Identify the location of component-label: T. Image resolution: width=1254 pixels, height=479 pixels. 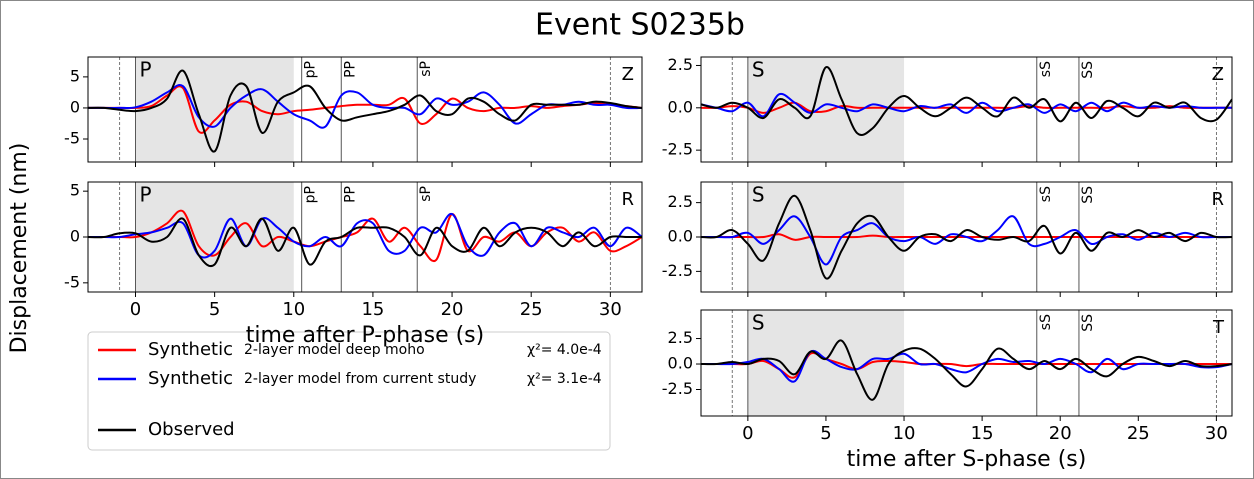
(1218, 327).